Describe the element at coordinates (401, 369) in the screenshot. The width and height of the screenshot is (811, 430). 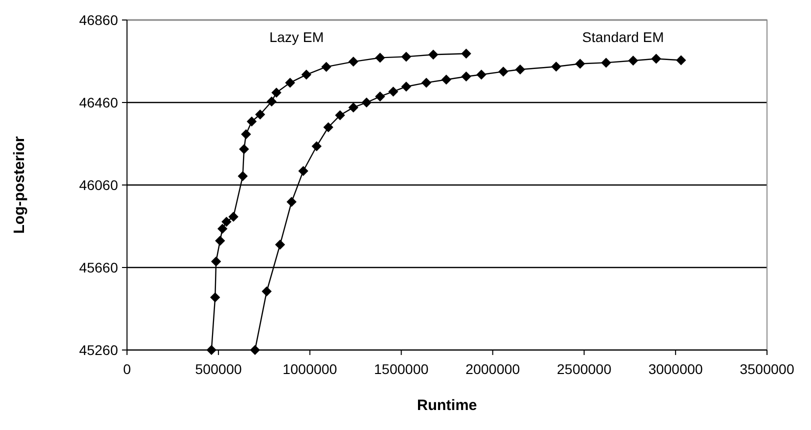
I see `x-tick-label: 1500000` at that location.